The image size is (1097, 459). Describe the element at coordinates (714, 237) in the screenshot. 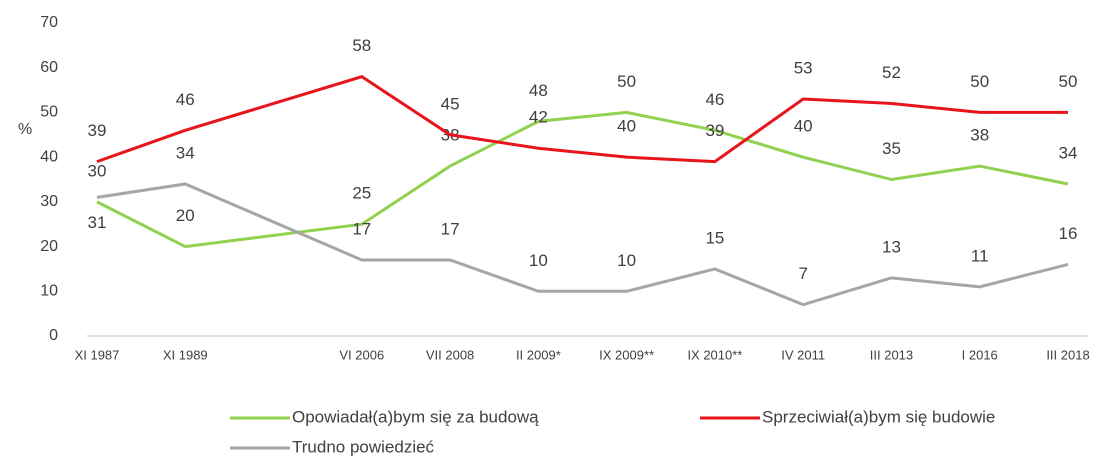

I see `data-label: 15` at that location.